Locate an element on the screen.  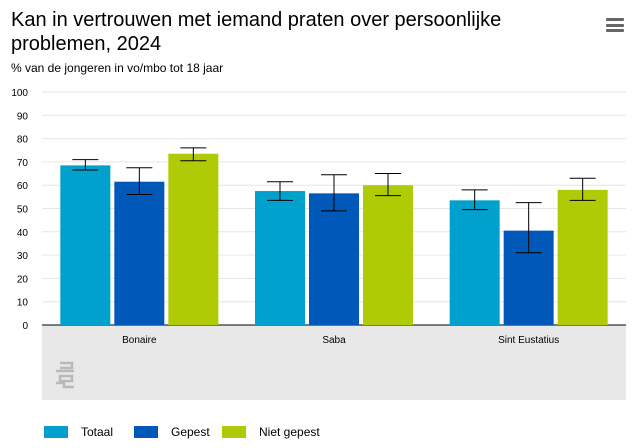
y-tick-label: 40 is located at coordinates (23, 233).